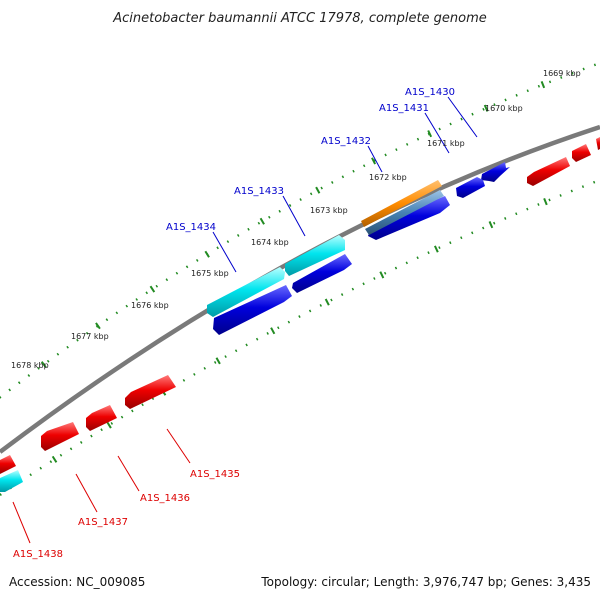  I want to click on tick-label-1676: 1676 kbp, so click(150, 305).